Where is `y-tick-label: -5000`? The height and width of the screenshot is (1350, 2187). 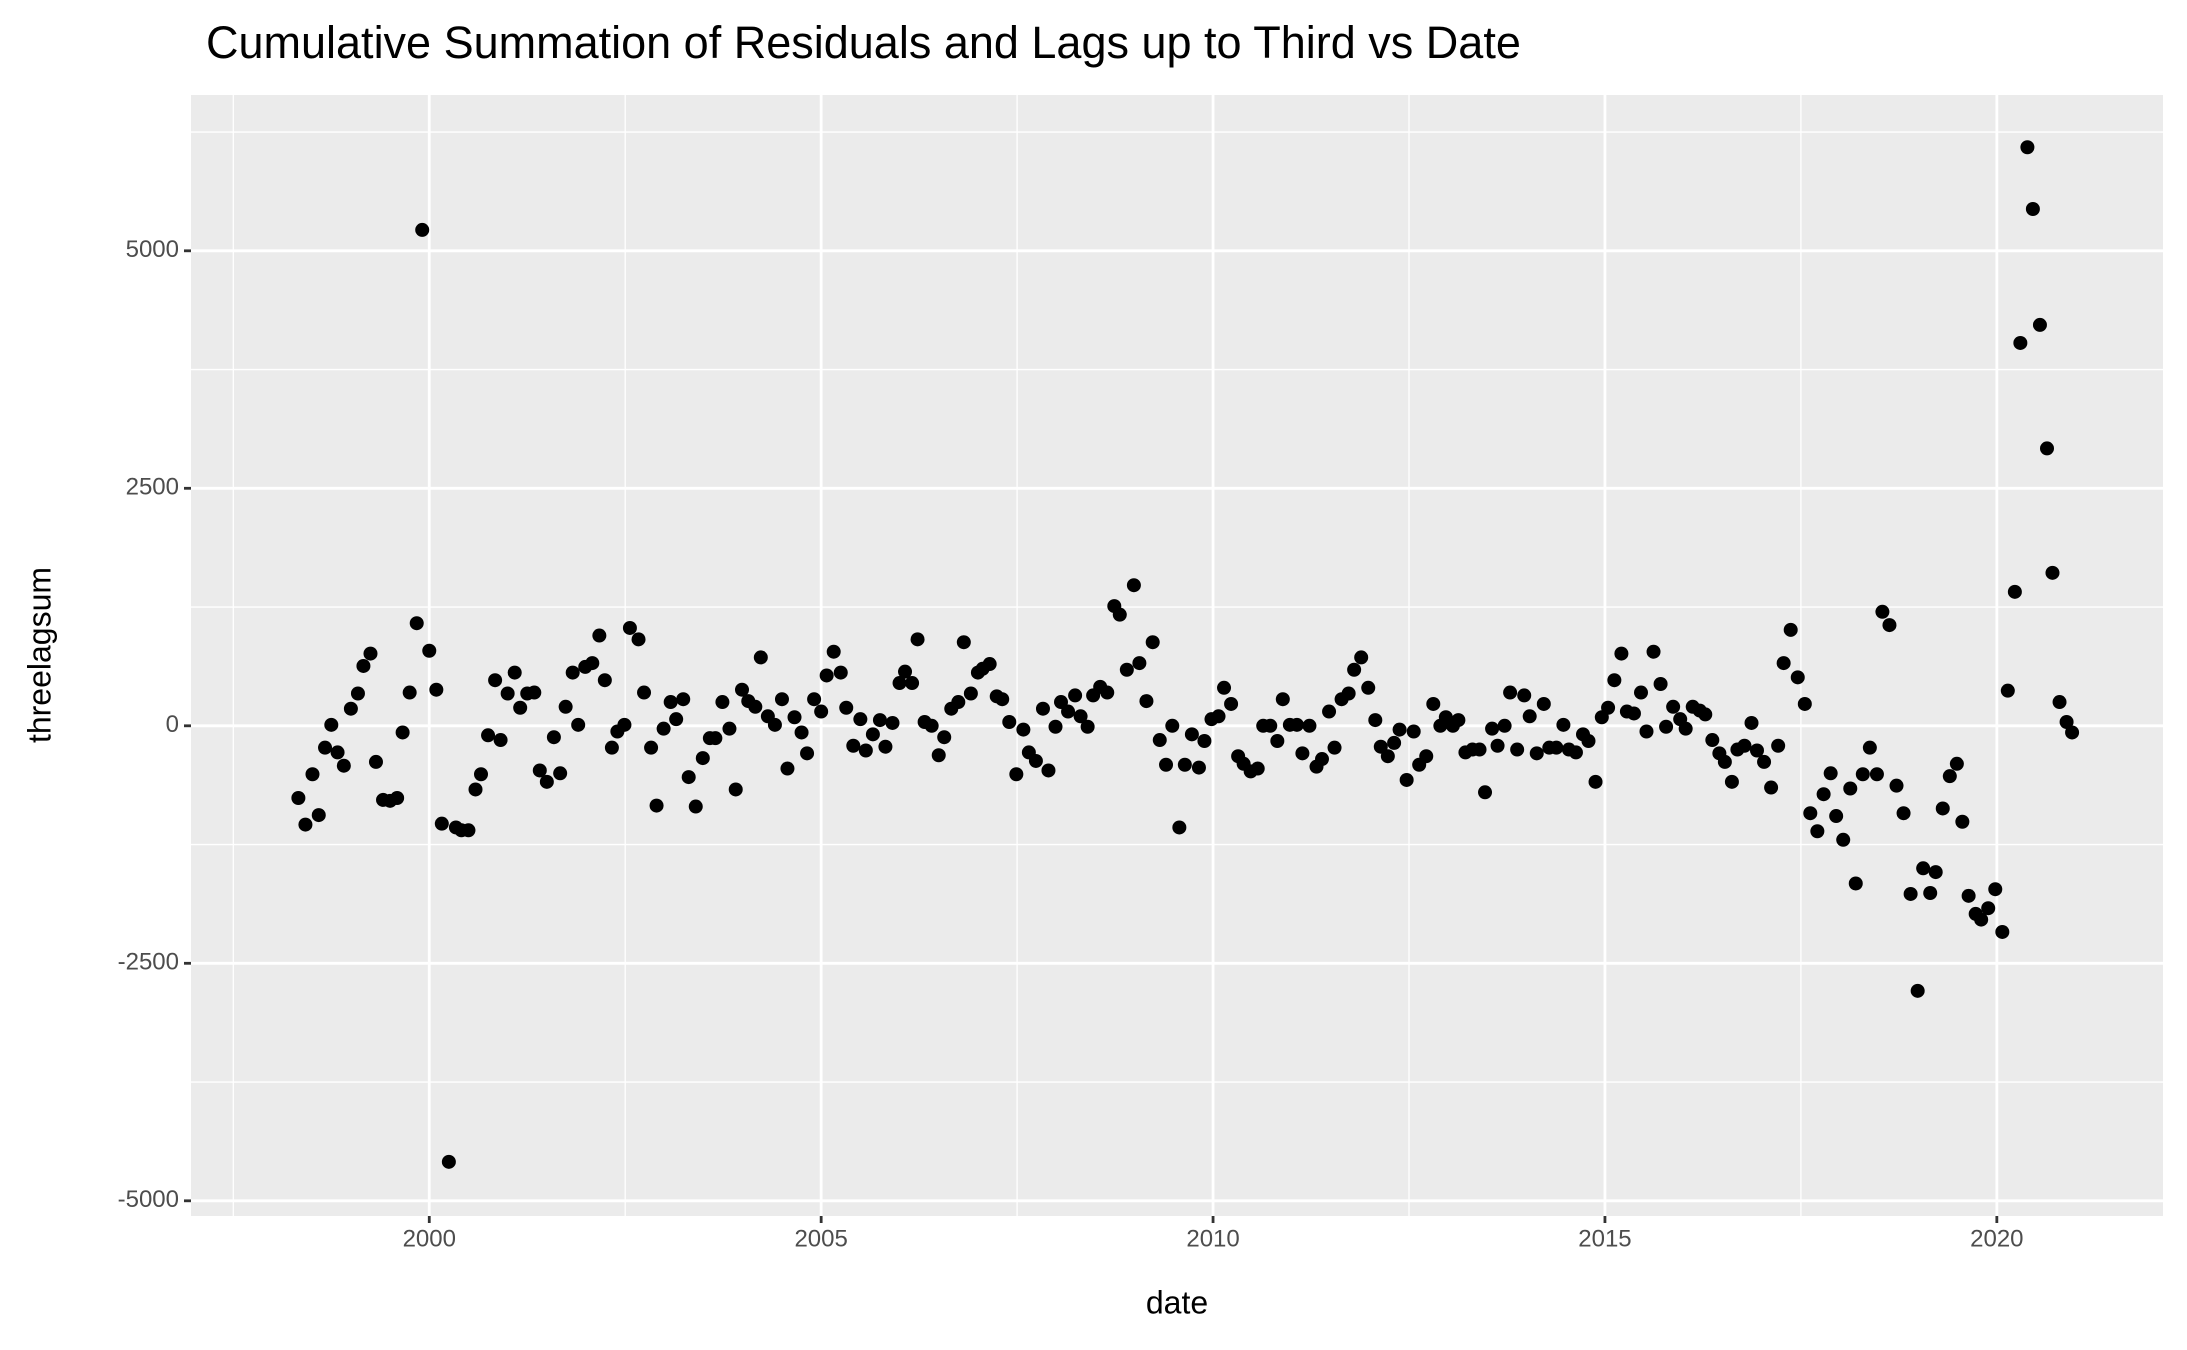
y-tick-label: -5000 is located at coordinates (148, 1199).